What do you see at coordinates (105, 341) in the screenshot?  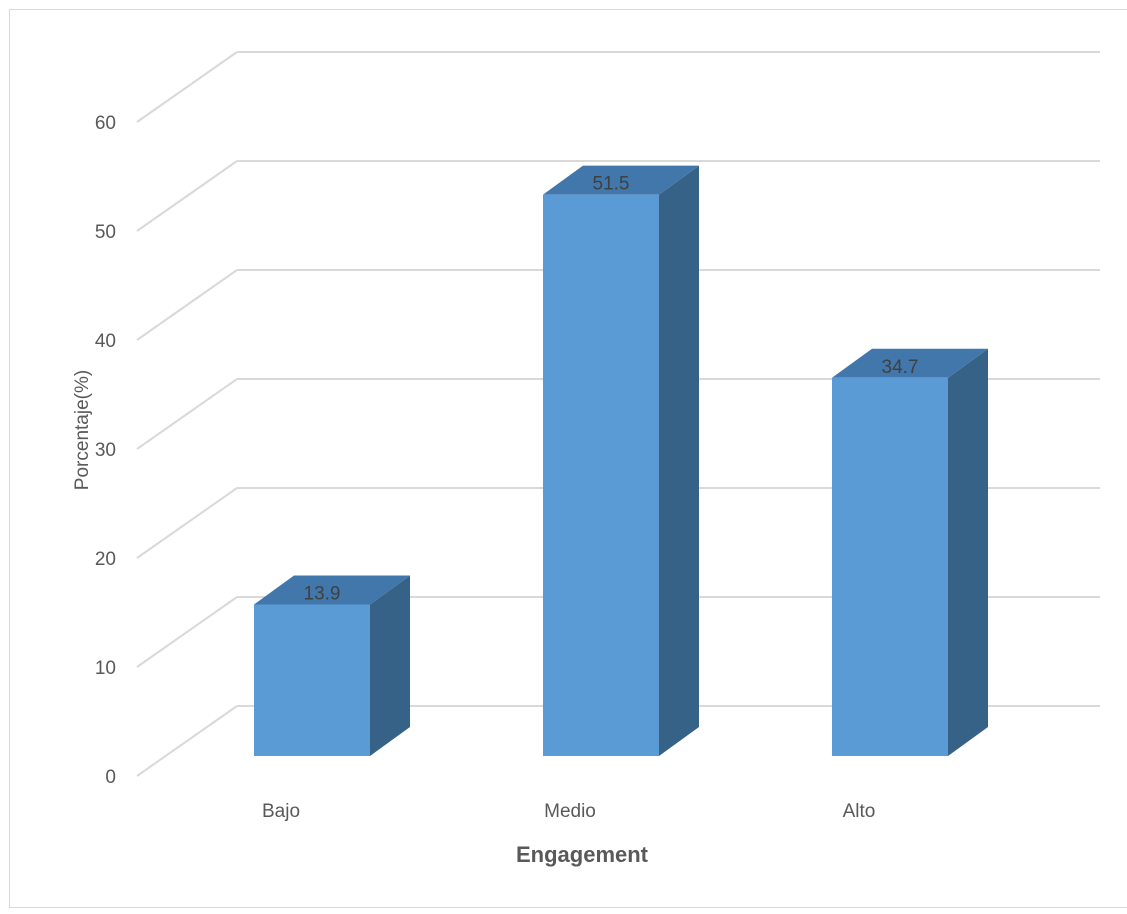 I see `y-tick-label: 40` at bounding box center [105, 341].